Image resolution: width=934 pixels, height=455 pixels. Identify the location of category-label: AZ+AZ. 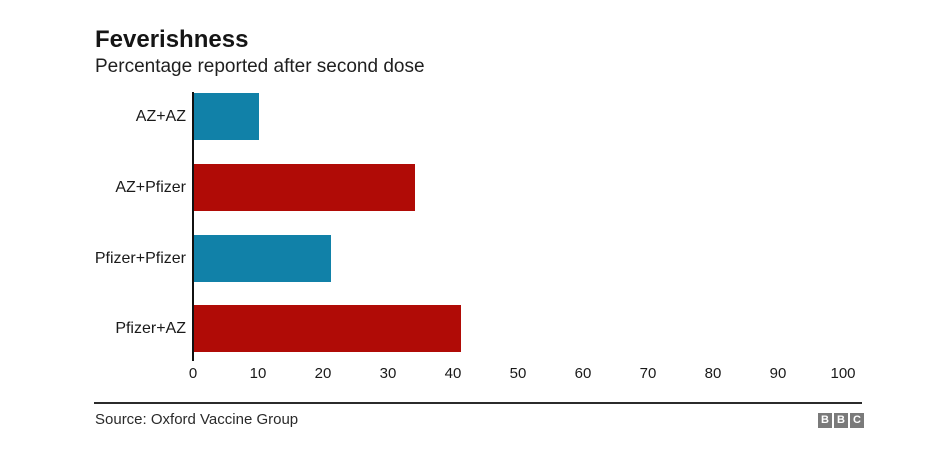
(160, 116).